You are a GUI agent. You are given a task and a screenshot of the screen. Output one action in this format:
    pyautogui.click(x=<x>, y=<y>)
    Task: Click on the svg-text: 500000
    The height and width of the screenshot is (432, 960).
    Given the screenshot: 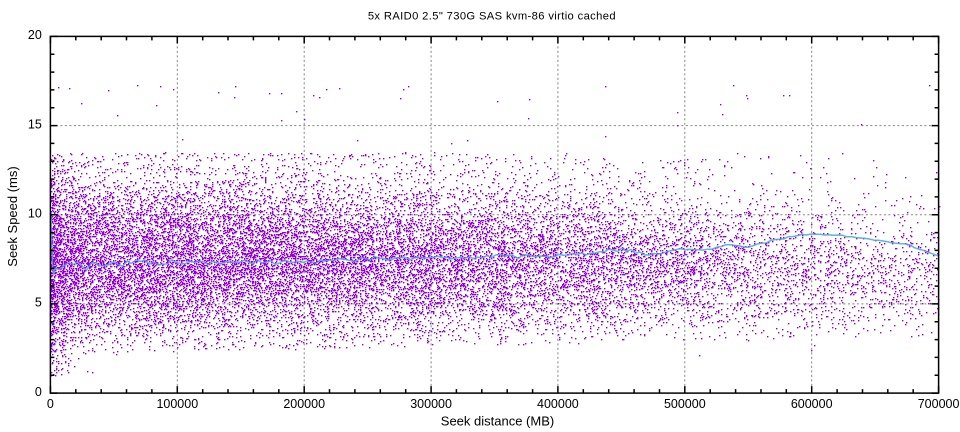 What is the action you would take?
    pyautogui.click(x=685, y=404)
    